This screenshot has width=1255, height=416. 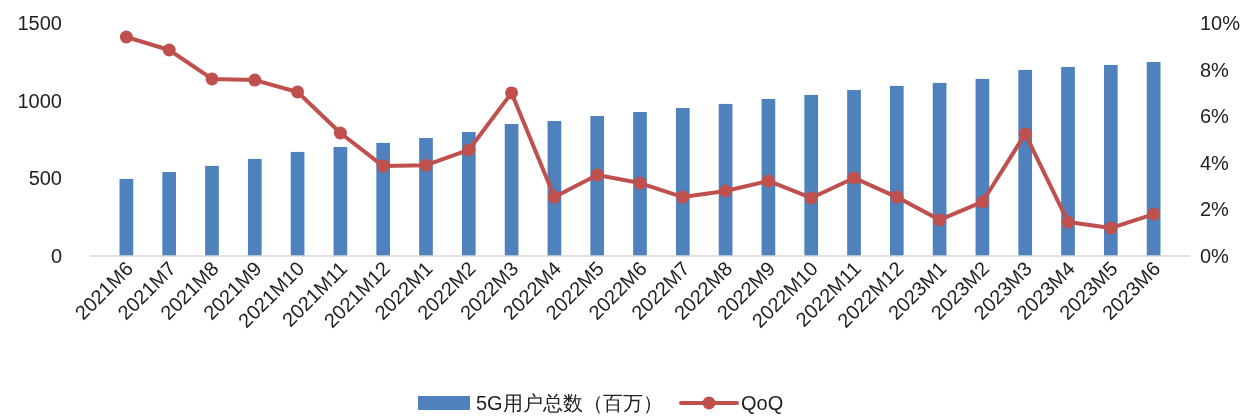 I want to click on y-tick-label: 0, so click(x=56, y=256).